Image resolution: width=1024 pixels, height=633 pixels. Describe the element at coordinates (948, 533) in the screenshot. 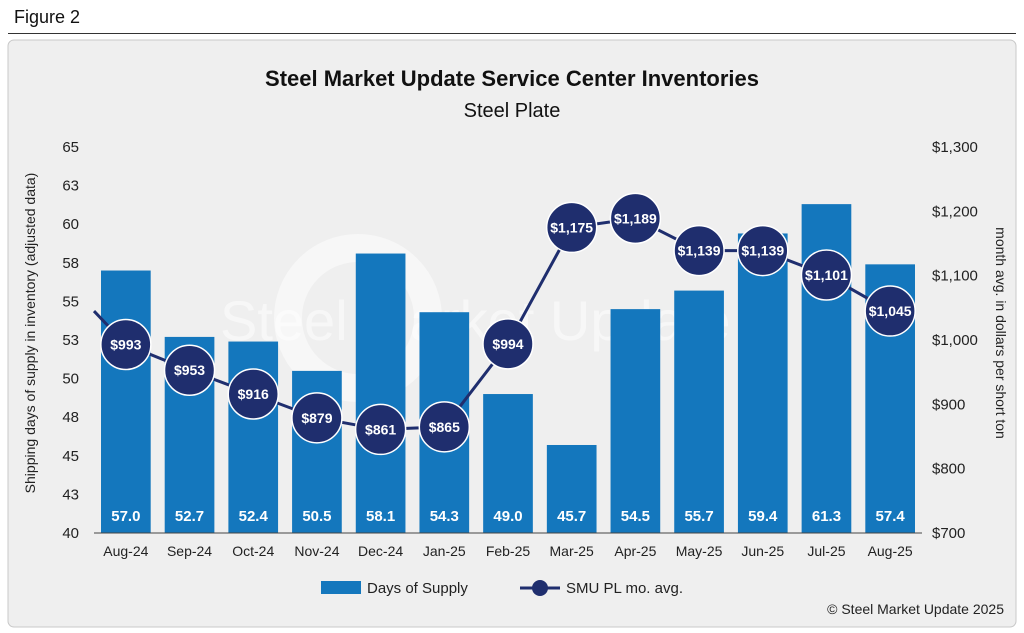

I see `y2-tick-label: $700` at that location.